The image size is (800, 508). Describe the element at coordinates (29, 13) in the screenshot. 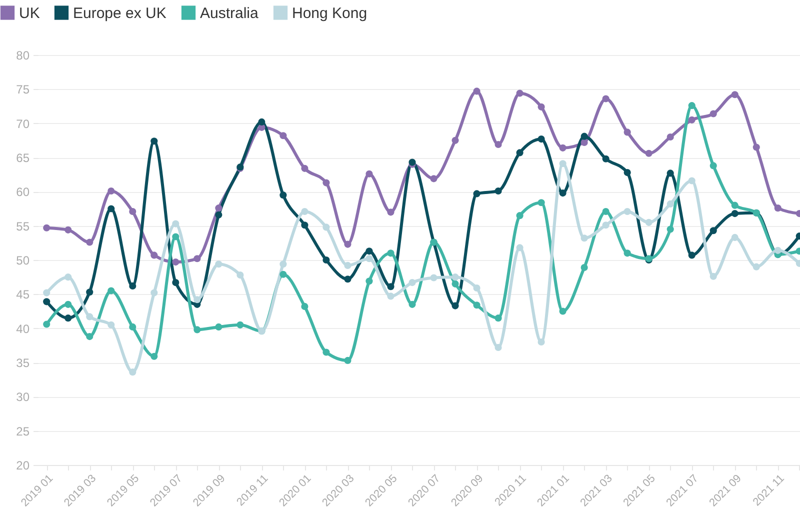

I see `legend-label: UK` at that location.